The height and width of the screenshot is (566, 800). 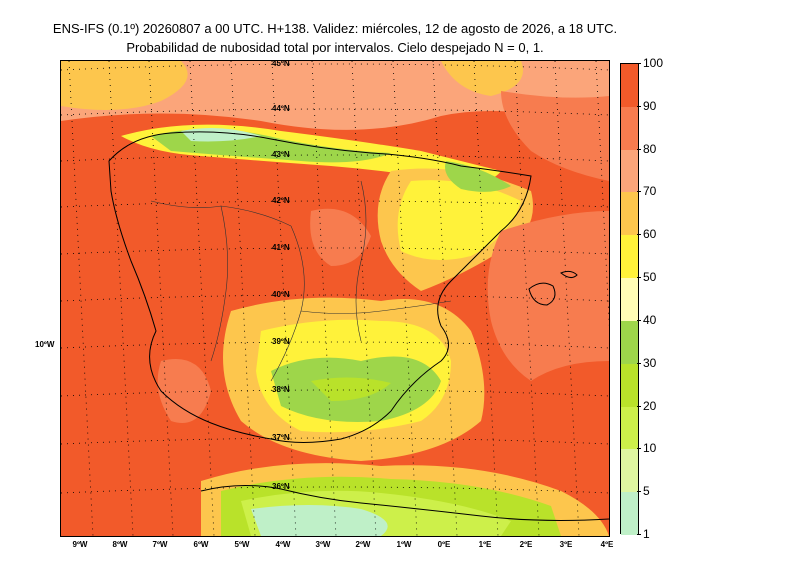 What do you see at coordinates (184, 391) in the screenshot?
I see `field-southwest-patch` at bounding box center [184, 391].